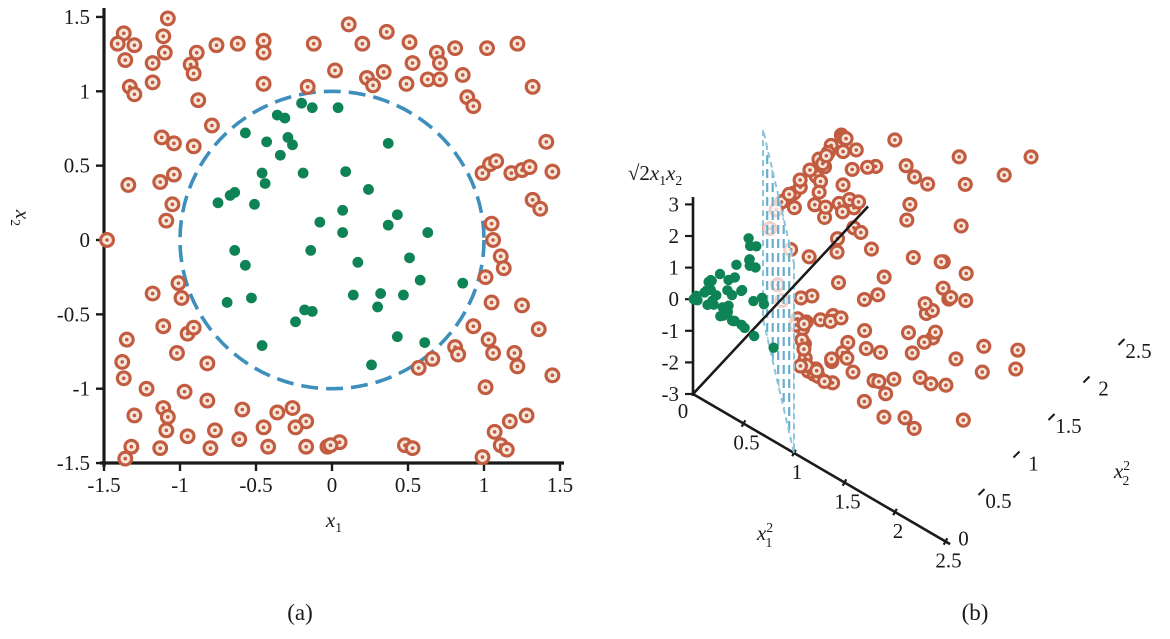 This screenshot has height=639, width=1170. What do you see at coordinates (300, 612) in the screenshot?
I see `panel-a-caption: (a)` at bounding box center [300, 612].